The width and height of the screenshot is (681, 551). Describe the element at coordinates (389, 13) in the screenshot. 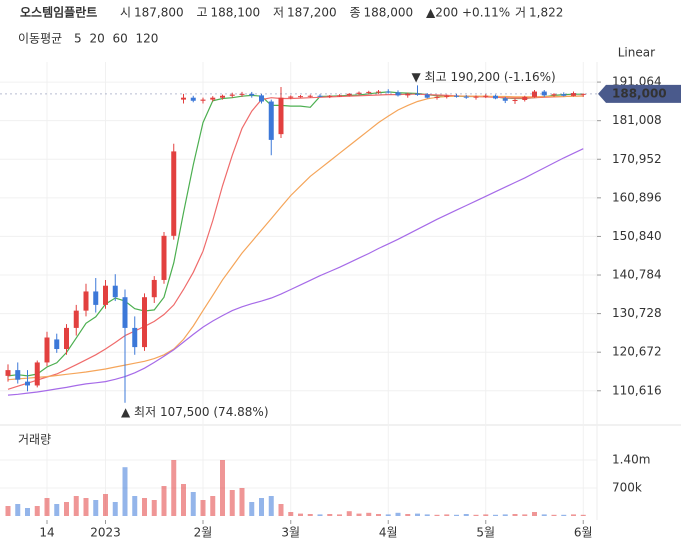

I see `quote-value: 188,000` at that location.